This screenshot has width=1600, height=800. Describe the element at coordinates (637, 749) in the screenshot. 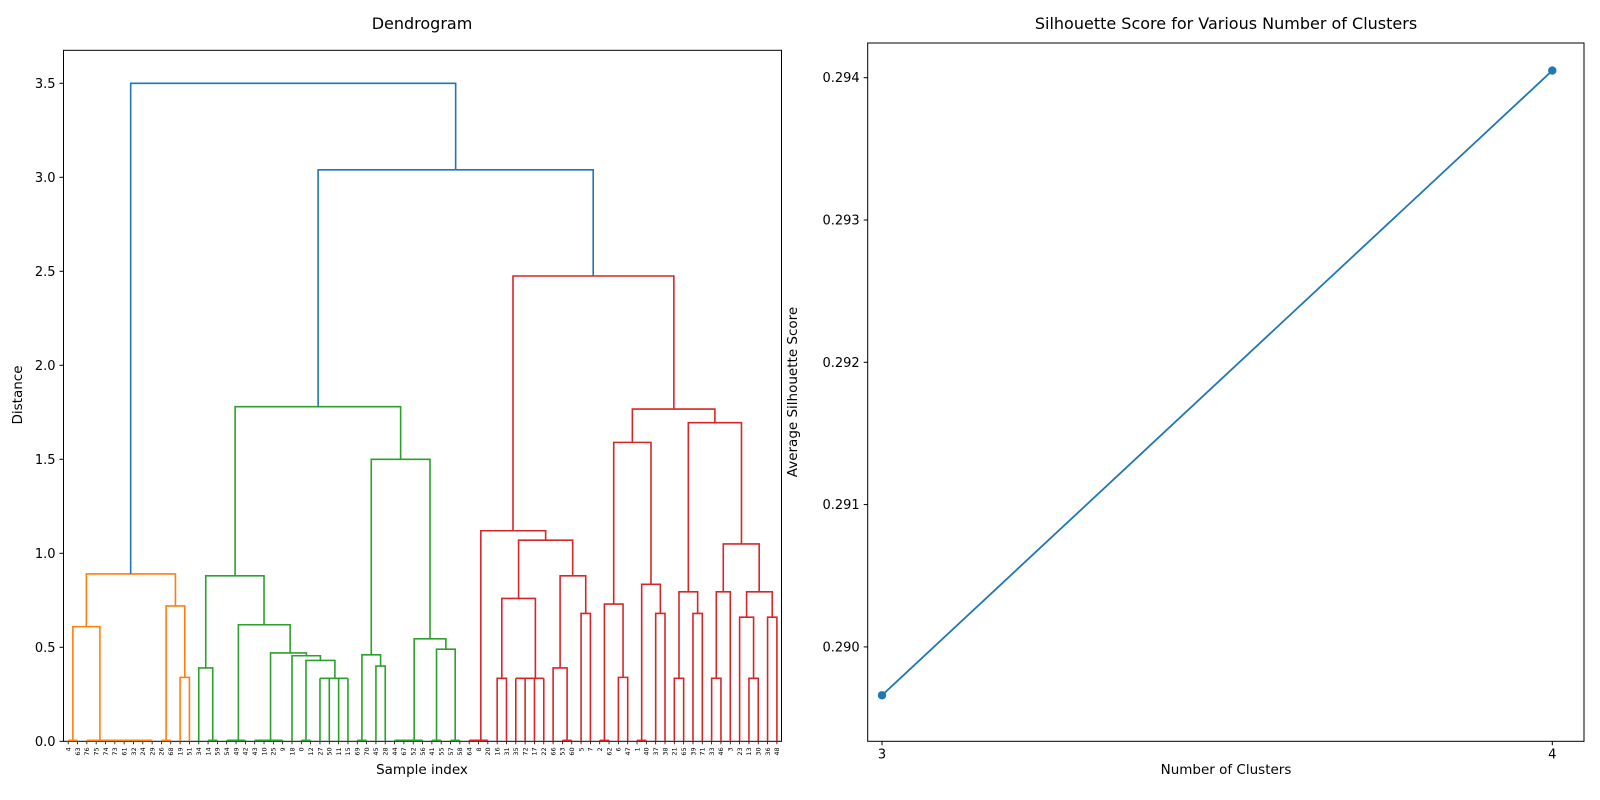

I see `leaf-label: 1` at that location.